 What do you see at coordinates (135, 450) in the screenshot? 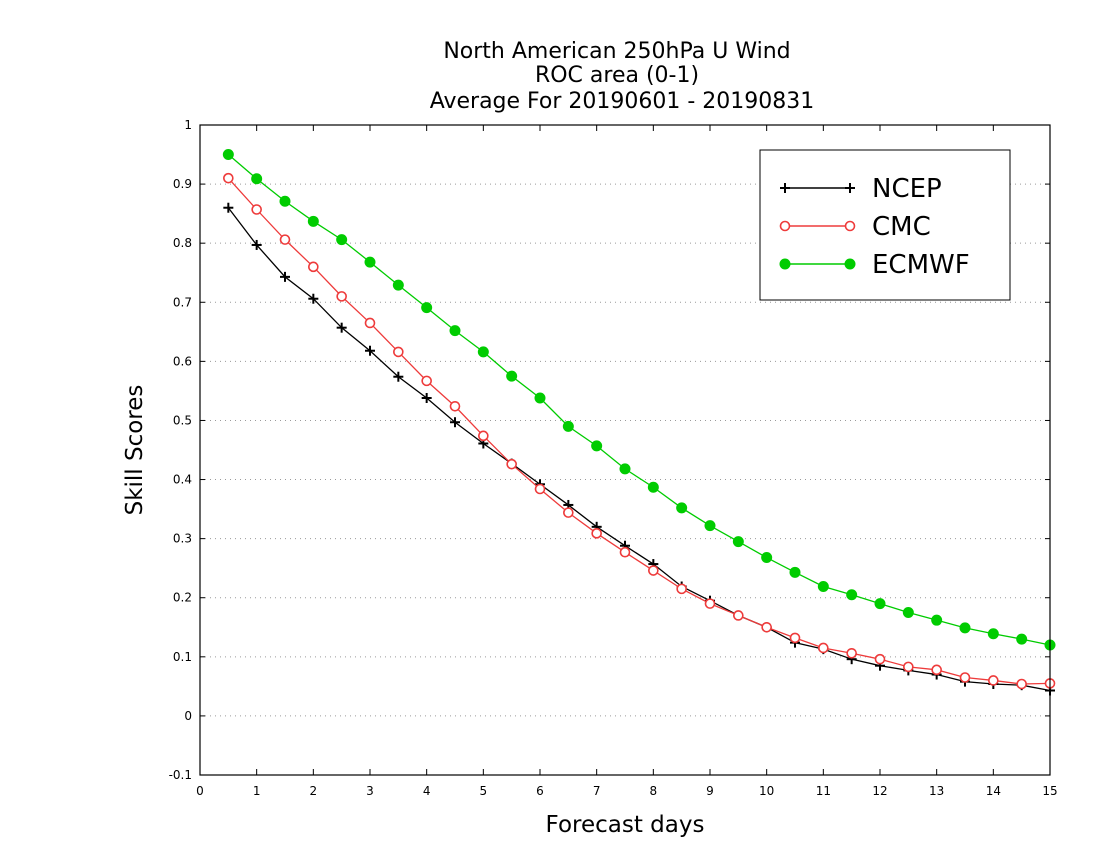
I see `y-axis-label: Skill Scores` at bounding box center [135, 450].